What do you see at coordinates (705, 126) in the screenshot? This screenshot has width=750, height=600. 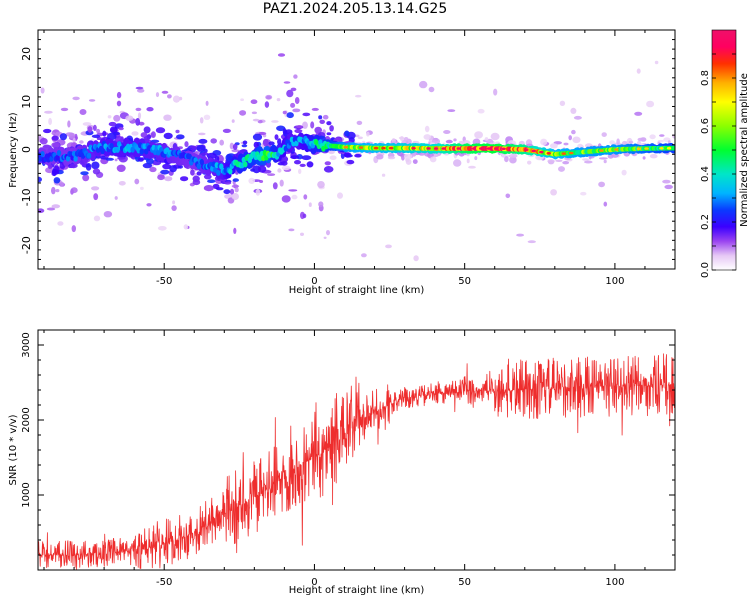 I see `colorbar-tick-label: 0.6` at bounding box center [705, 126].